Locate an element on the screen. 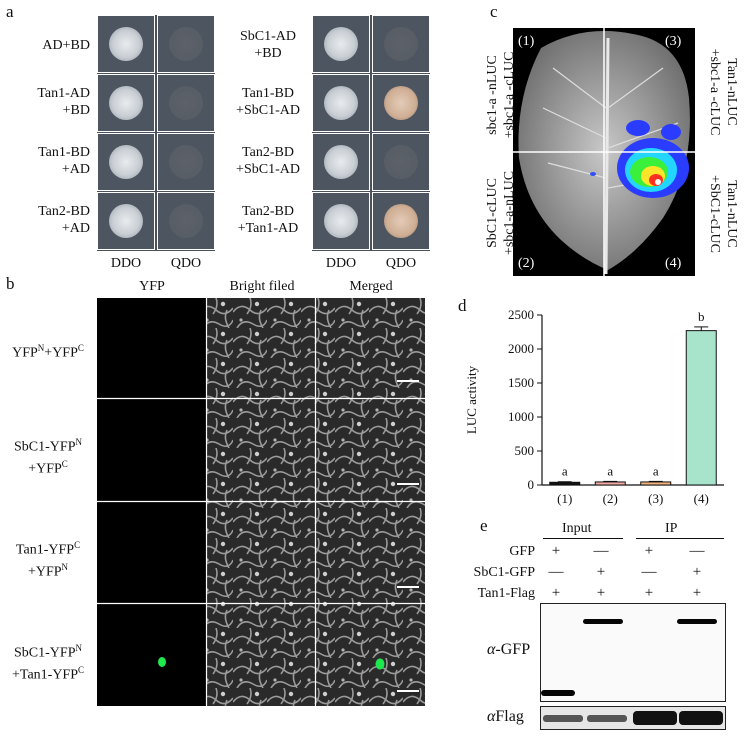 The width and height of the screenshot is (749, 736). alpha-flag-label: αFlag is located at coordinates (505, 716).